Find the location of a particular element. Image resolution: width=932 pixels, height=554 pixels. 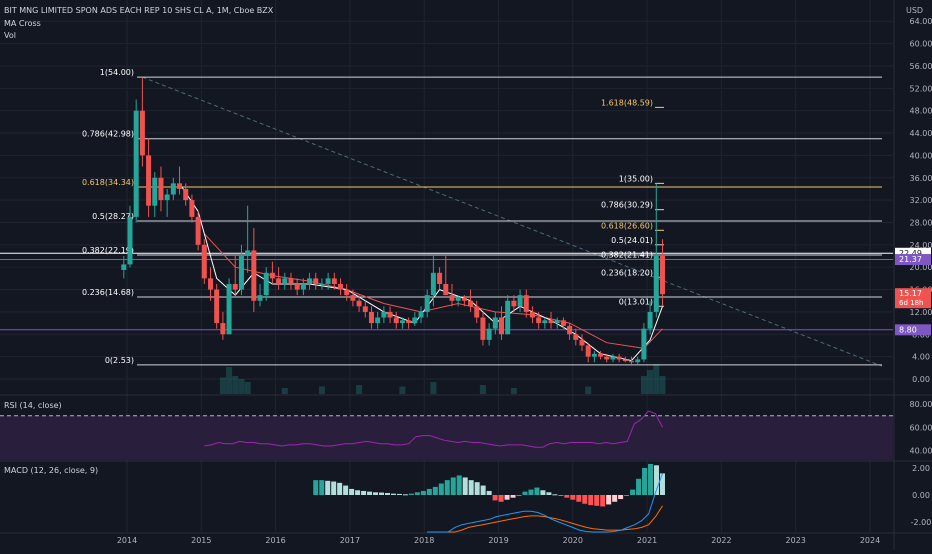

fib-small-label: 0.618(26.60) is located at coordinates (627, 225).